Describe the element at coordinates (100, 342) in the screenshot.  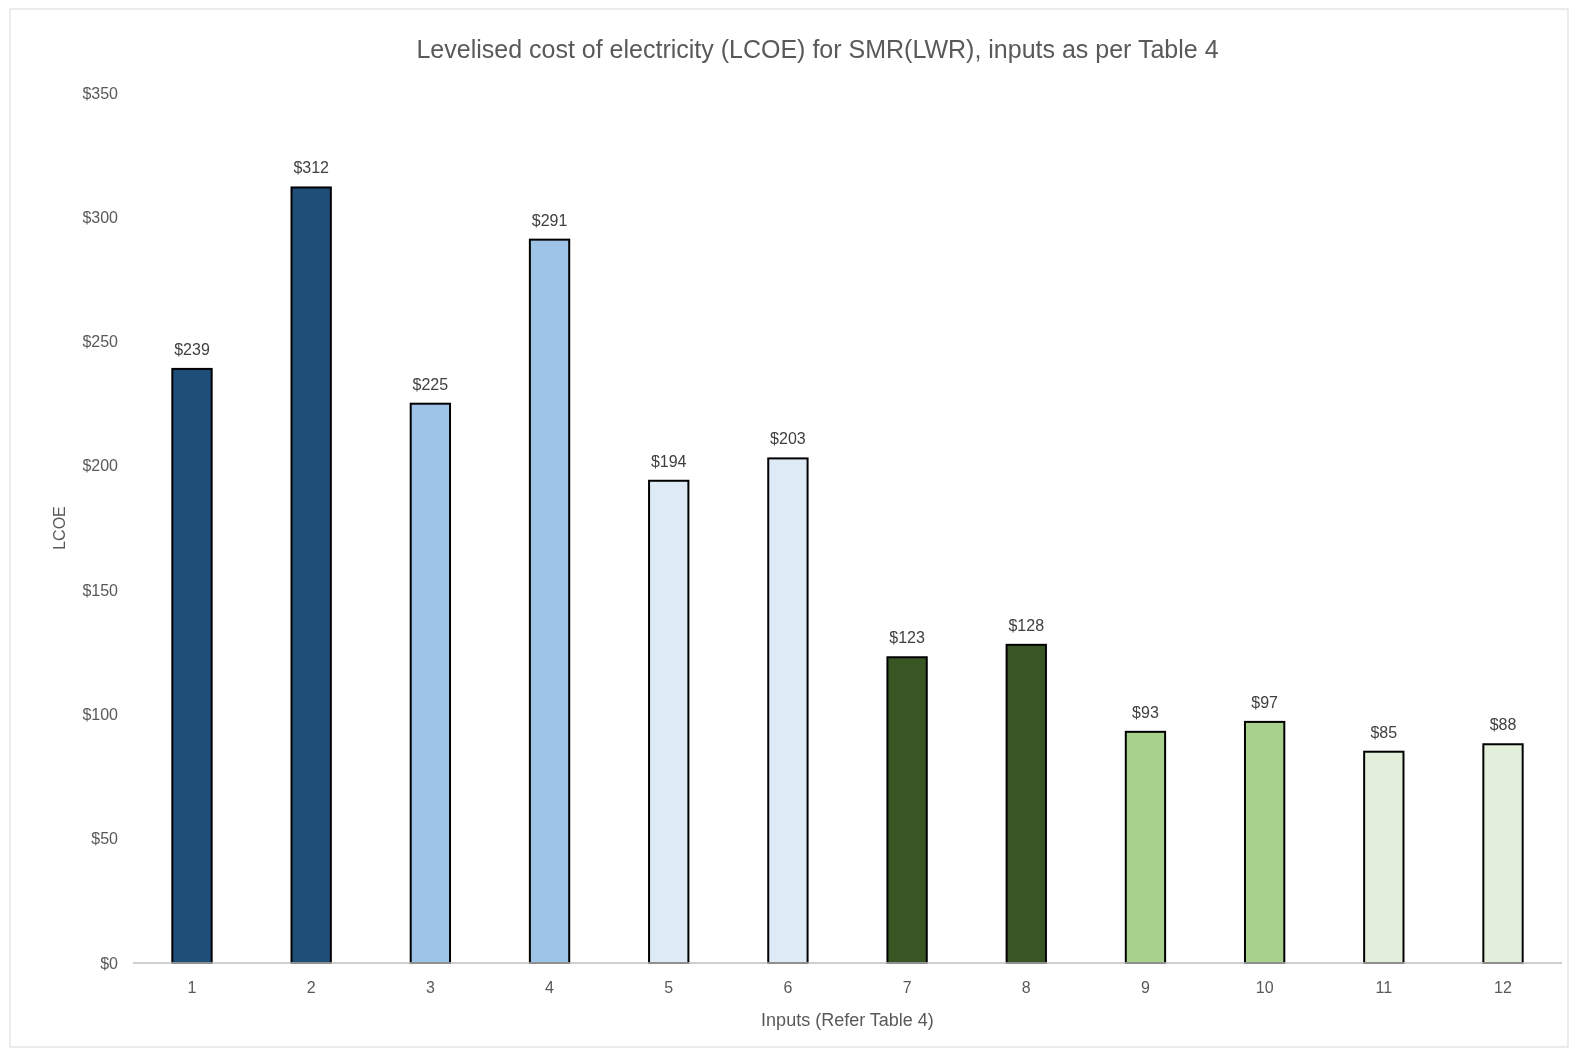
I see `y-tick-label: $250` at that location.